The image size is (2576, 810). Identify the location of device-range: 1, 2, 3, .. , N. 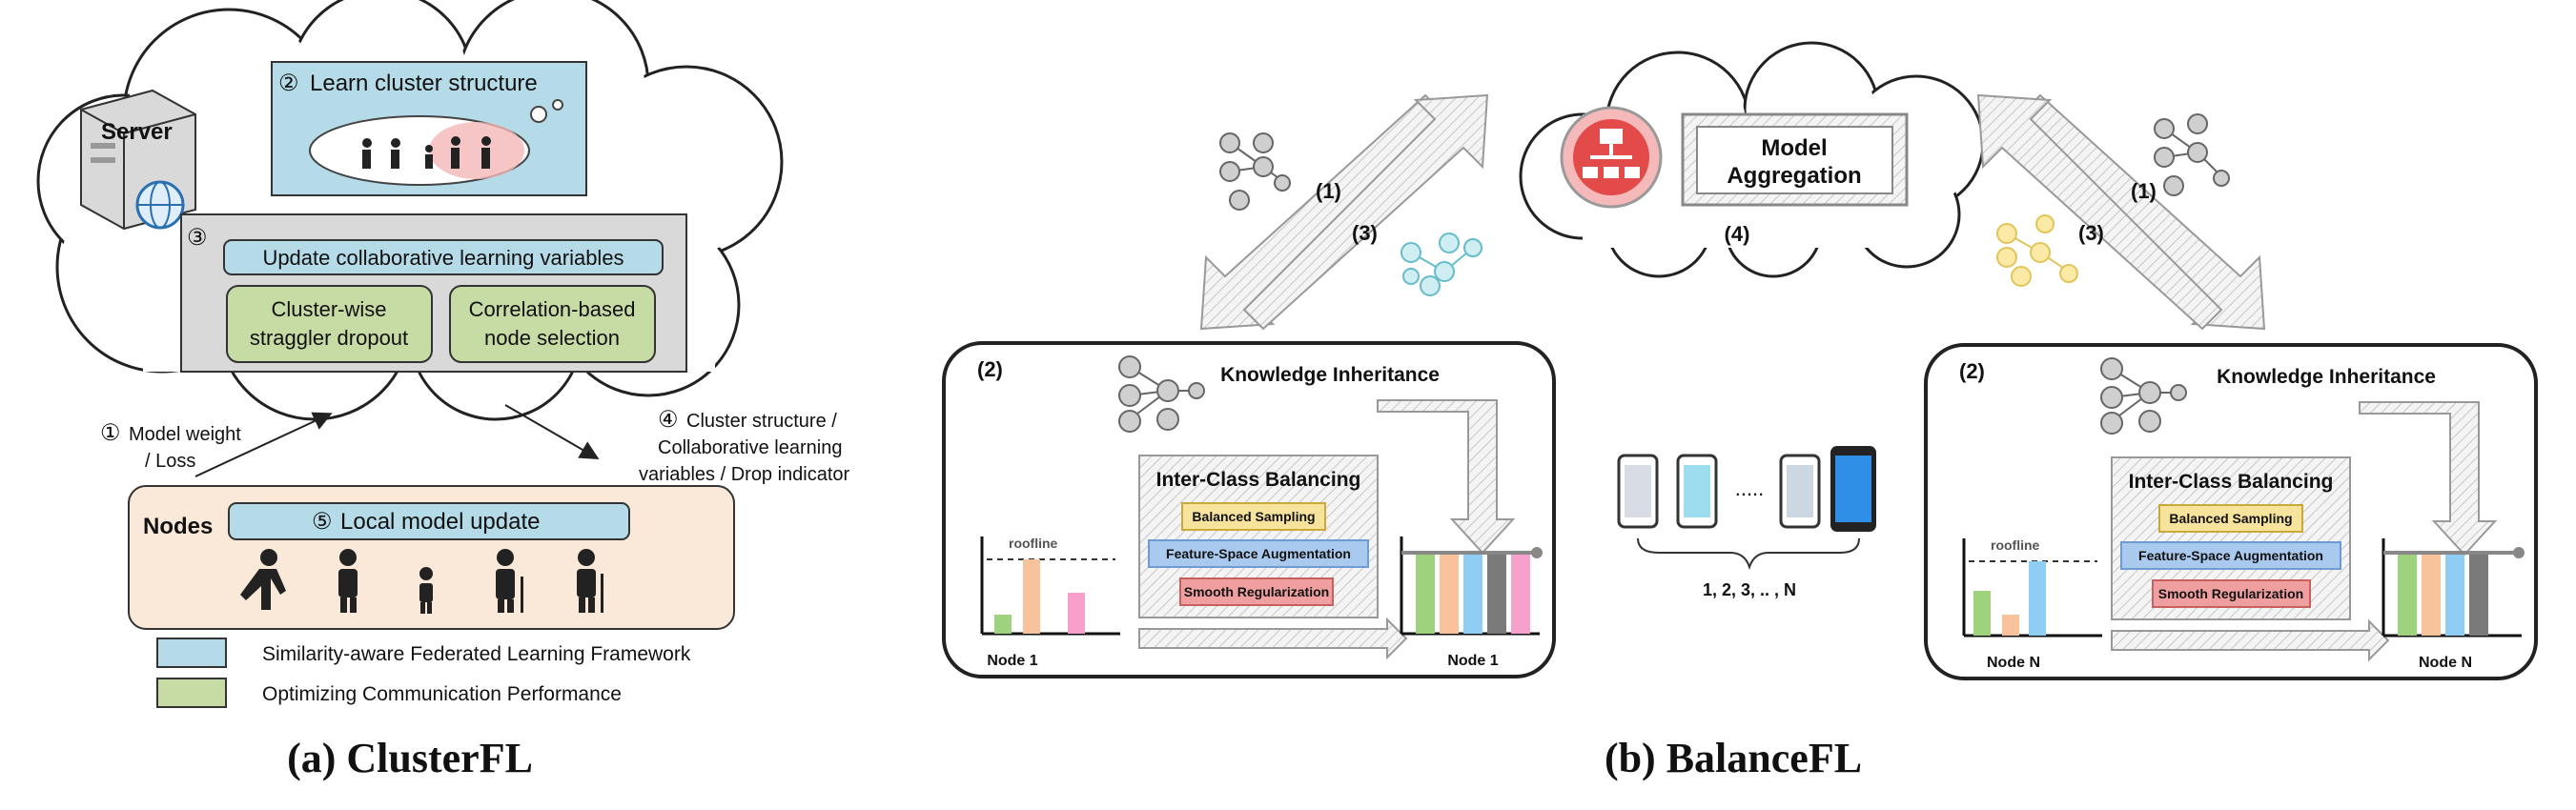
(1749, 589).